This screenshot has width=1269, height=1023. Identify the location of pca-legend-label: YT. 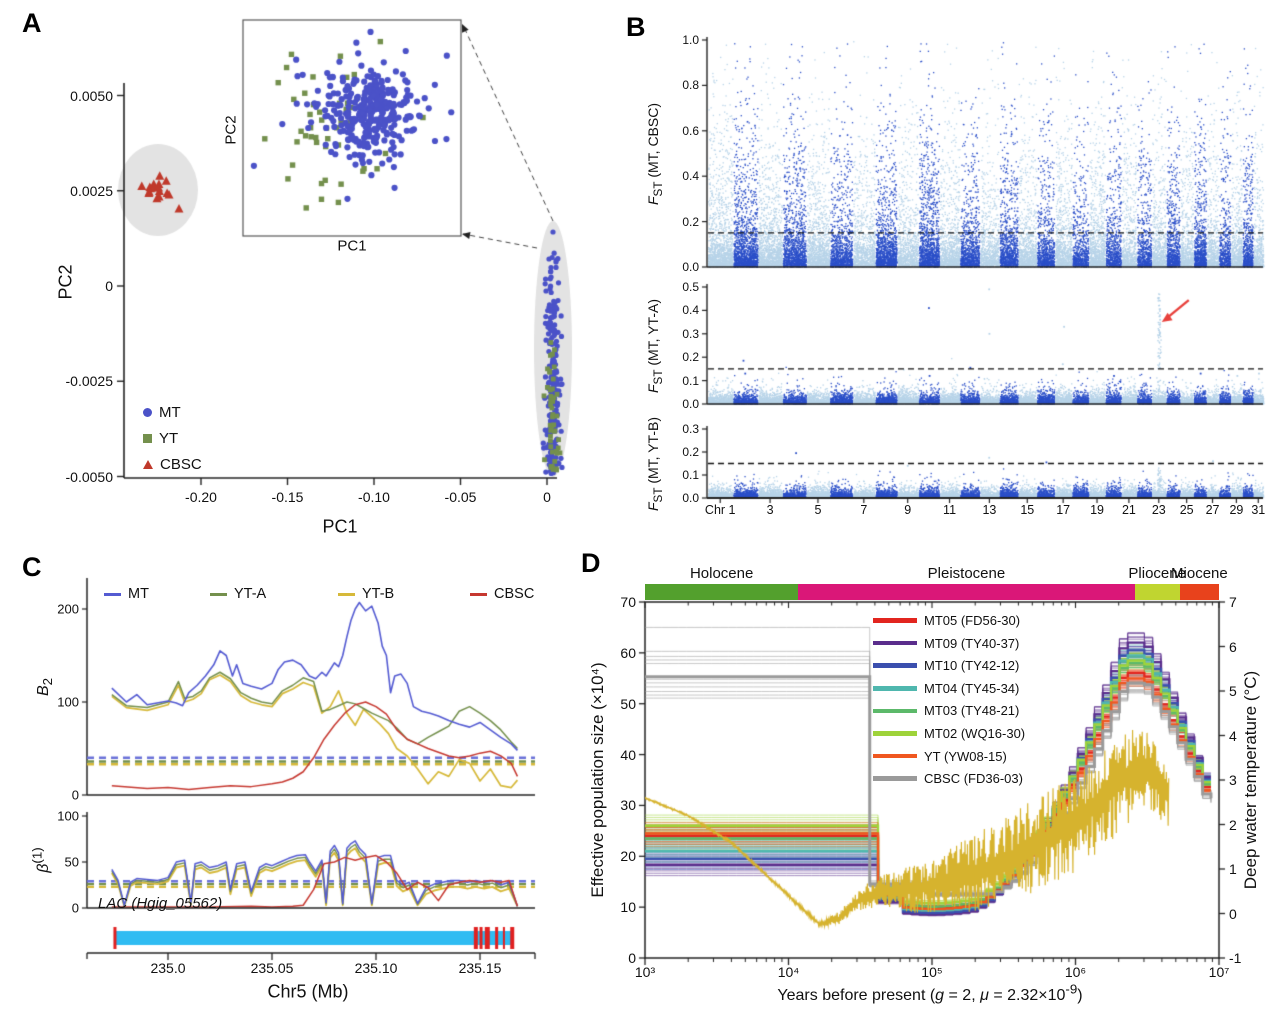
(169, 438).